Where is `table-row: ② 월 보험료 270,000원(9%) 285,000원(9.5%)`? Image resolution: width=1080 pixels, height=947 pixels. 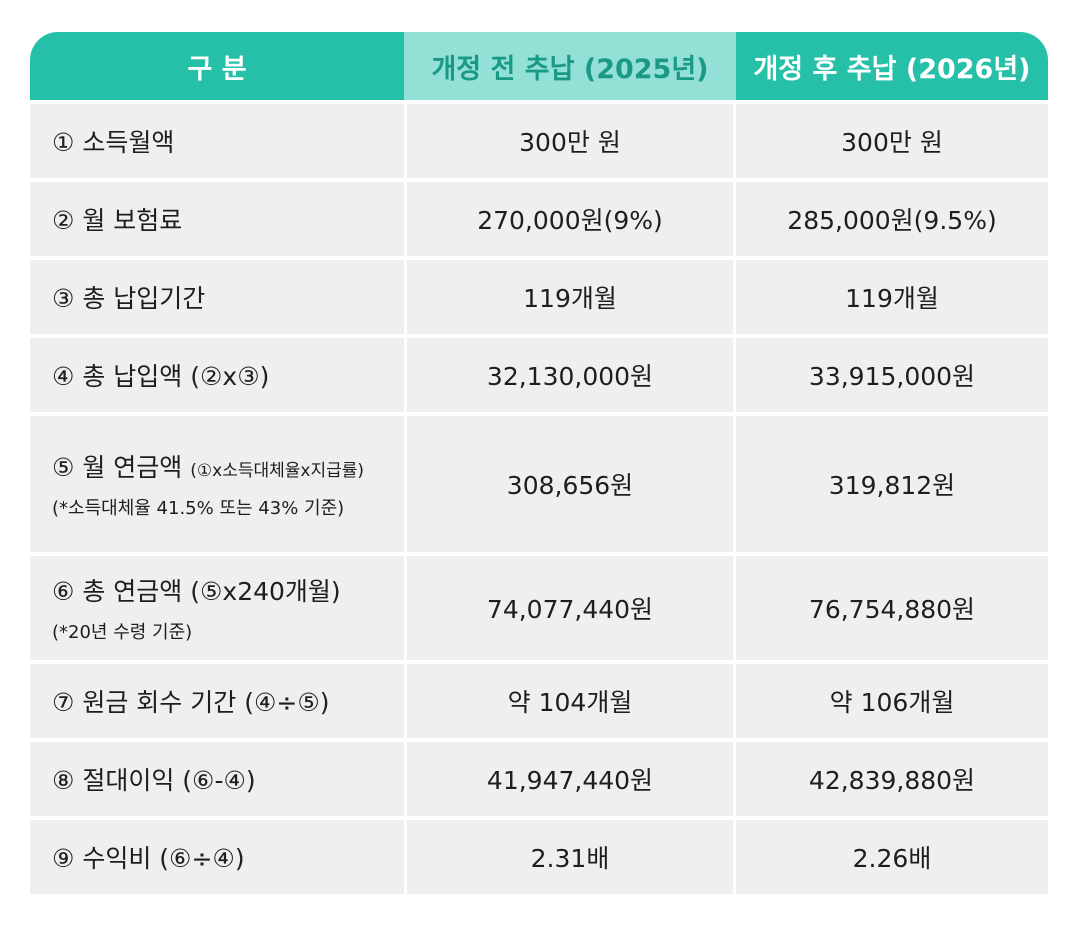
table-row: ② 월 보험료 270,000원(9%) 285,000원(9.5%) is located at coordinates (539, 219).